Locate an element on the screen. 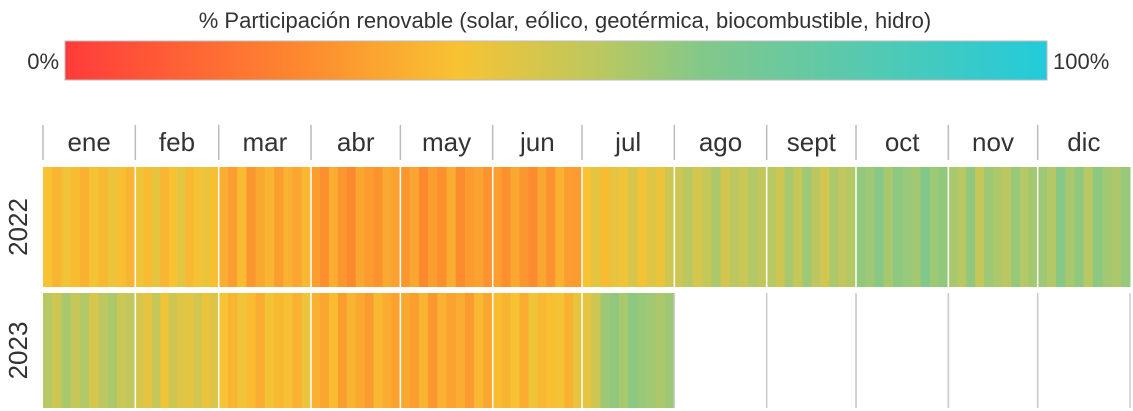  month-label: jun is located at coordinates (537, 142).